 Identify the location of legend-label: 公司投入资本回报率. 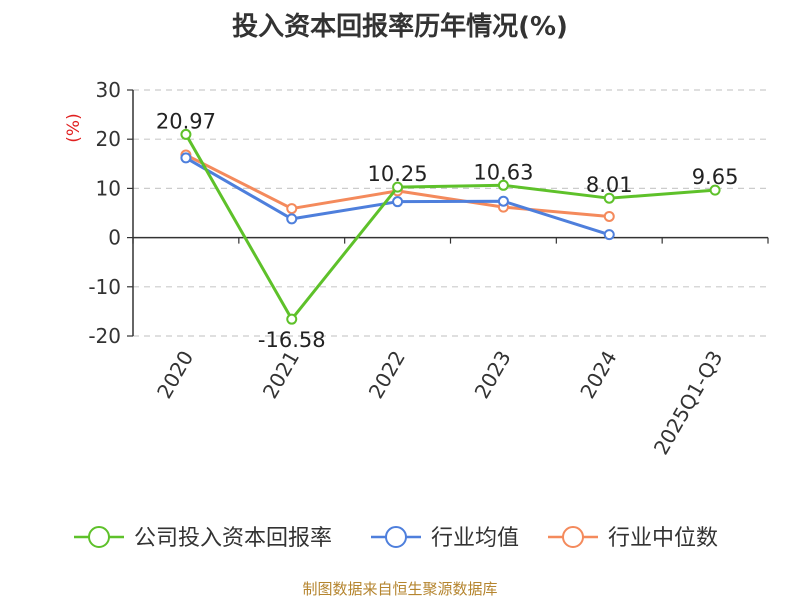
(233, 538).